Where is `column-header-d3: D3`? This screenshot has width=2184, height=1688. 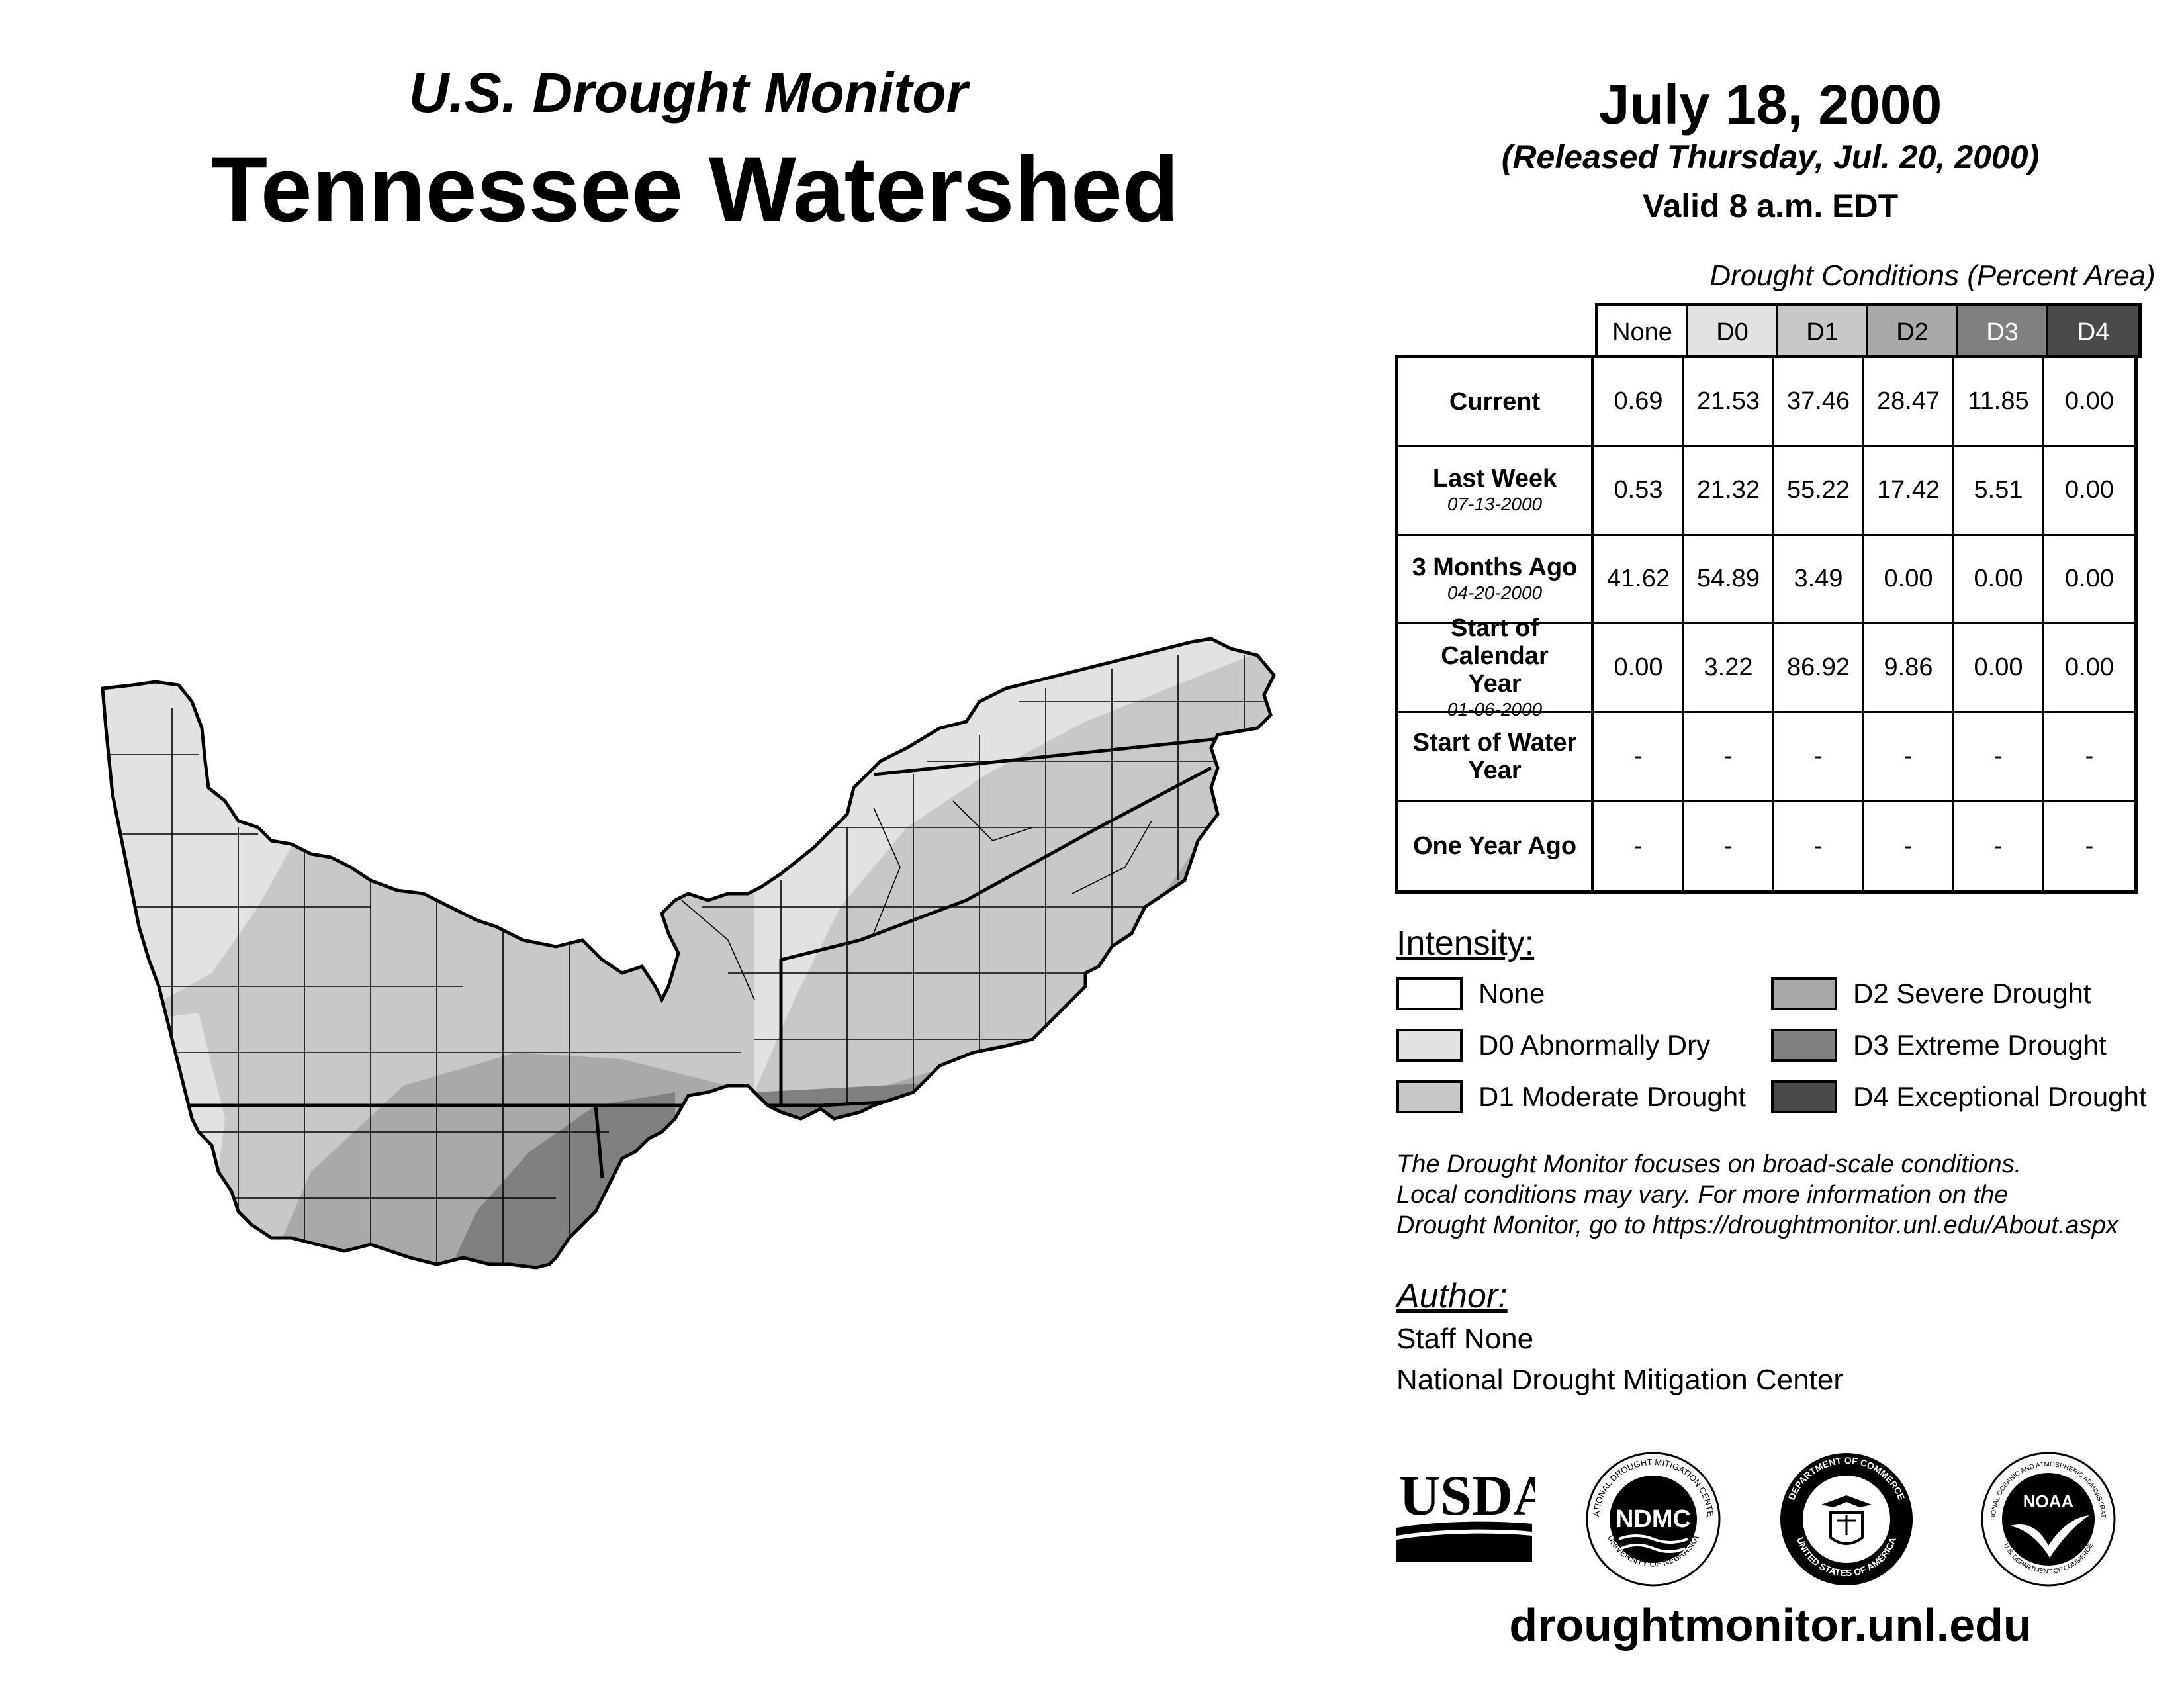
column-header-d3: D3 is located at coordinates (2003, 332).